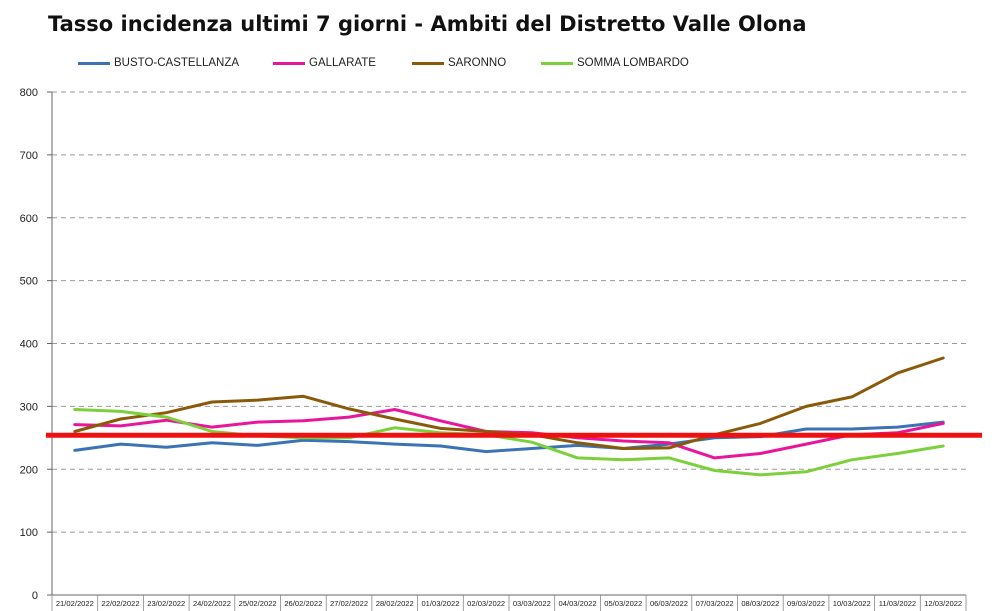  What do you see at coordinates (509, 437) in the screenshot?
I see `series-line-busto-castellanza` at bounding box center [509, 437].